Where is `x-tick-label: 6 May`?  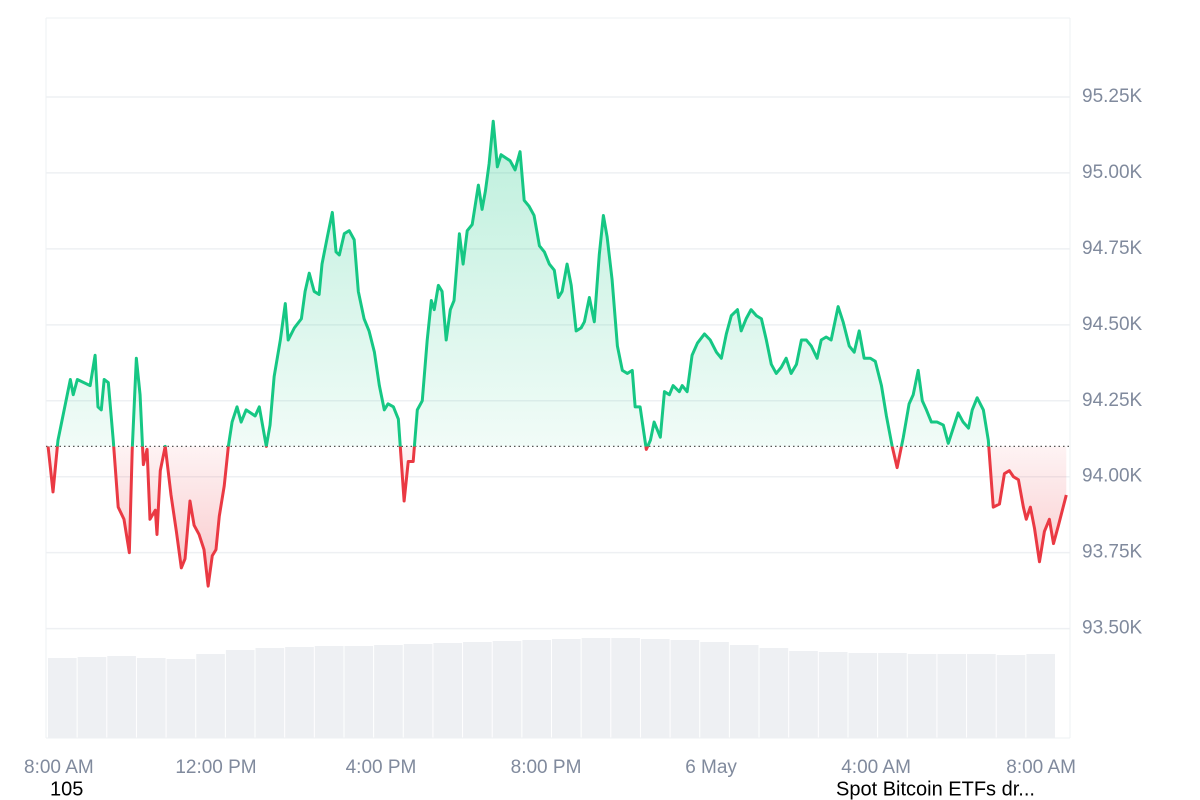
x-tick-label: 6 May is located at coordinates (711, 767).